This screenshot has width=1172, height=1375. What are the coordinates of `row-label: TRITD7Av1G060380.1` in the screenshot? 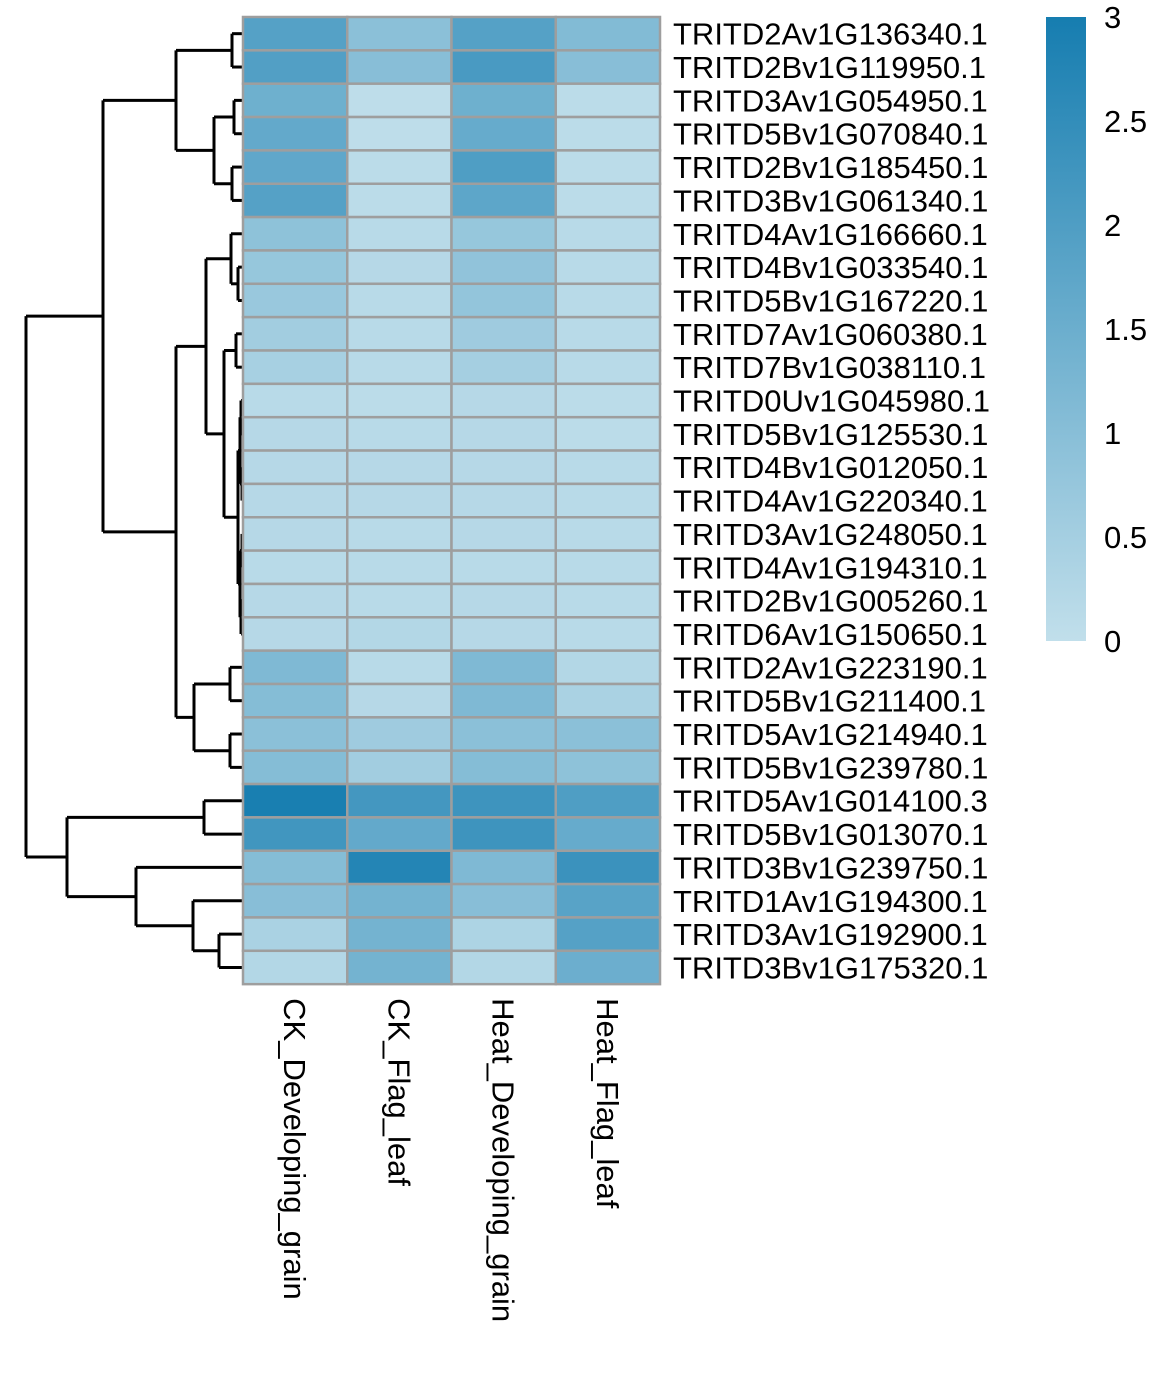 It's located at (830, 334).